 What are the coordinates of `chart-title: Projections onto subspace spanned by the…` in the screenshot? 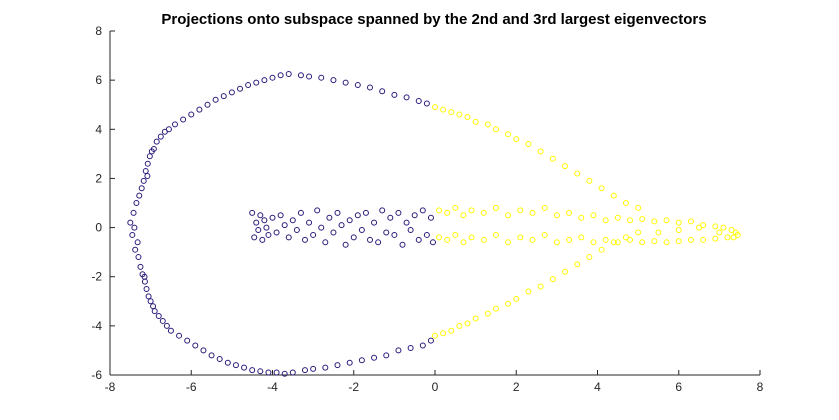 It's located at (433, 19).